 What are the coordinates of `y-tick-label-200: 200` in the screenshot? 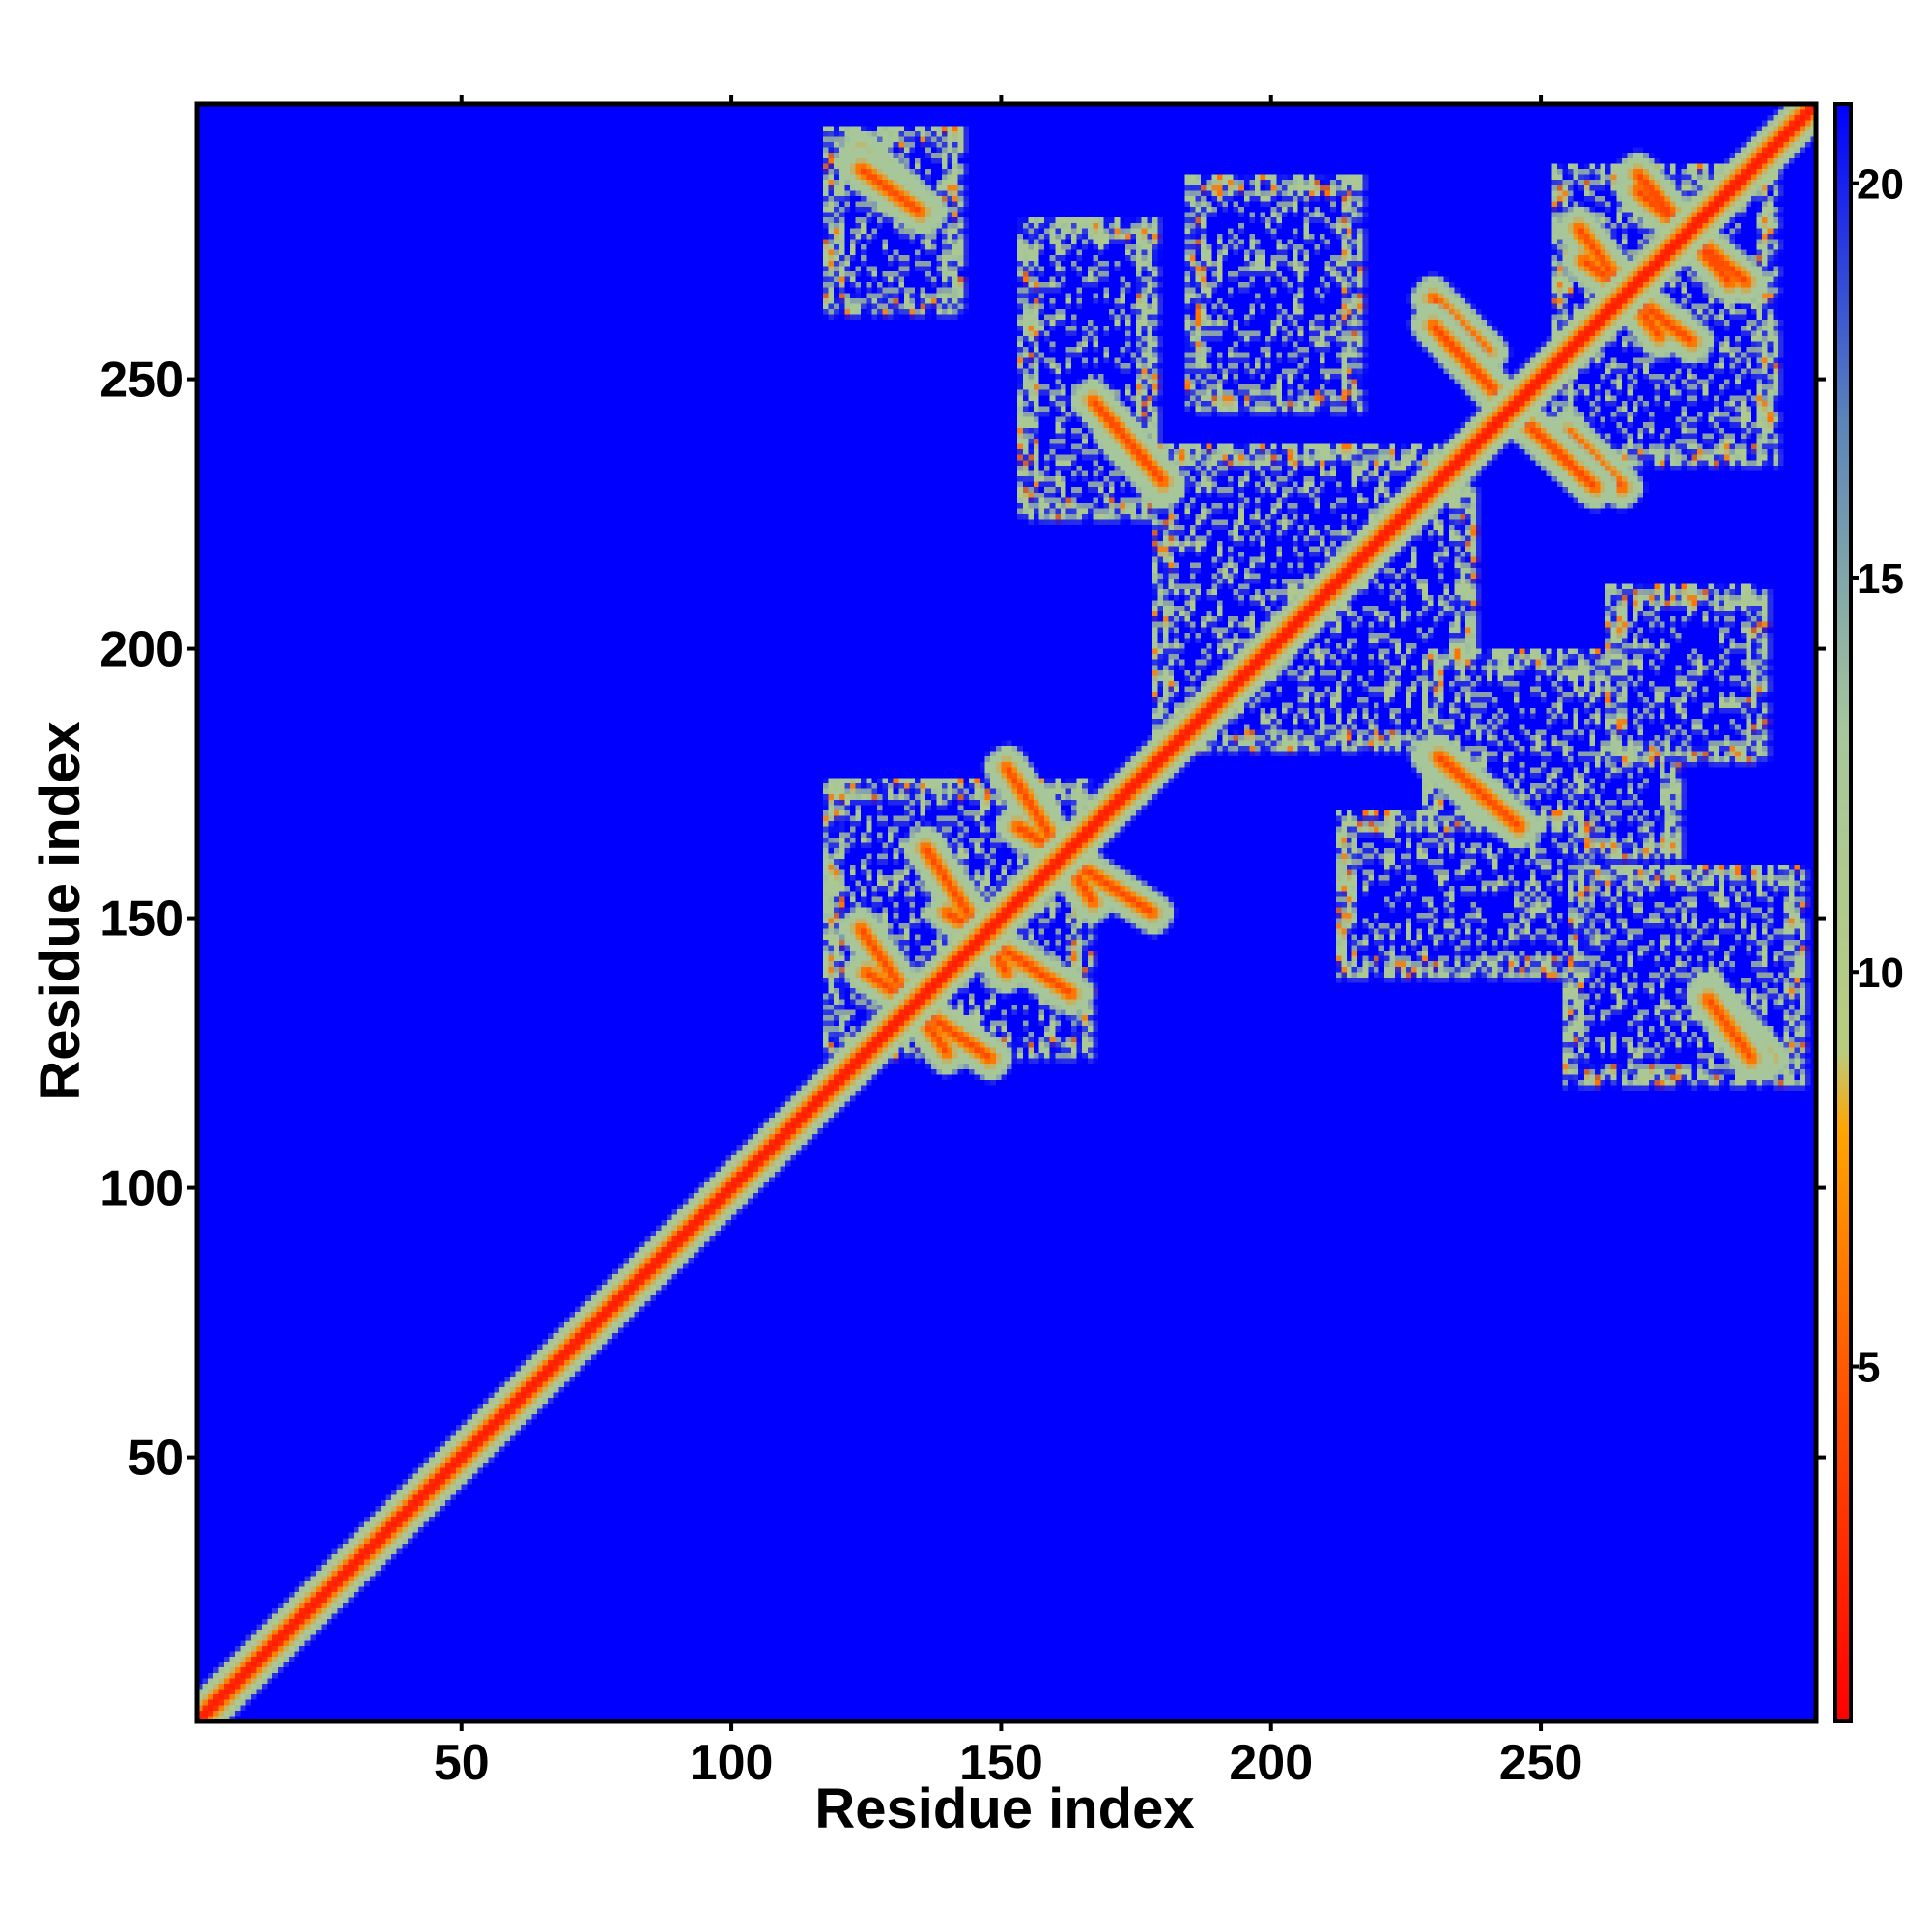 It's located at (141, 650).